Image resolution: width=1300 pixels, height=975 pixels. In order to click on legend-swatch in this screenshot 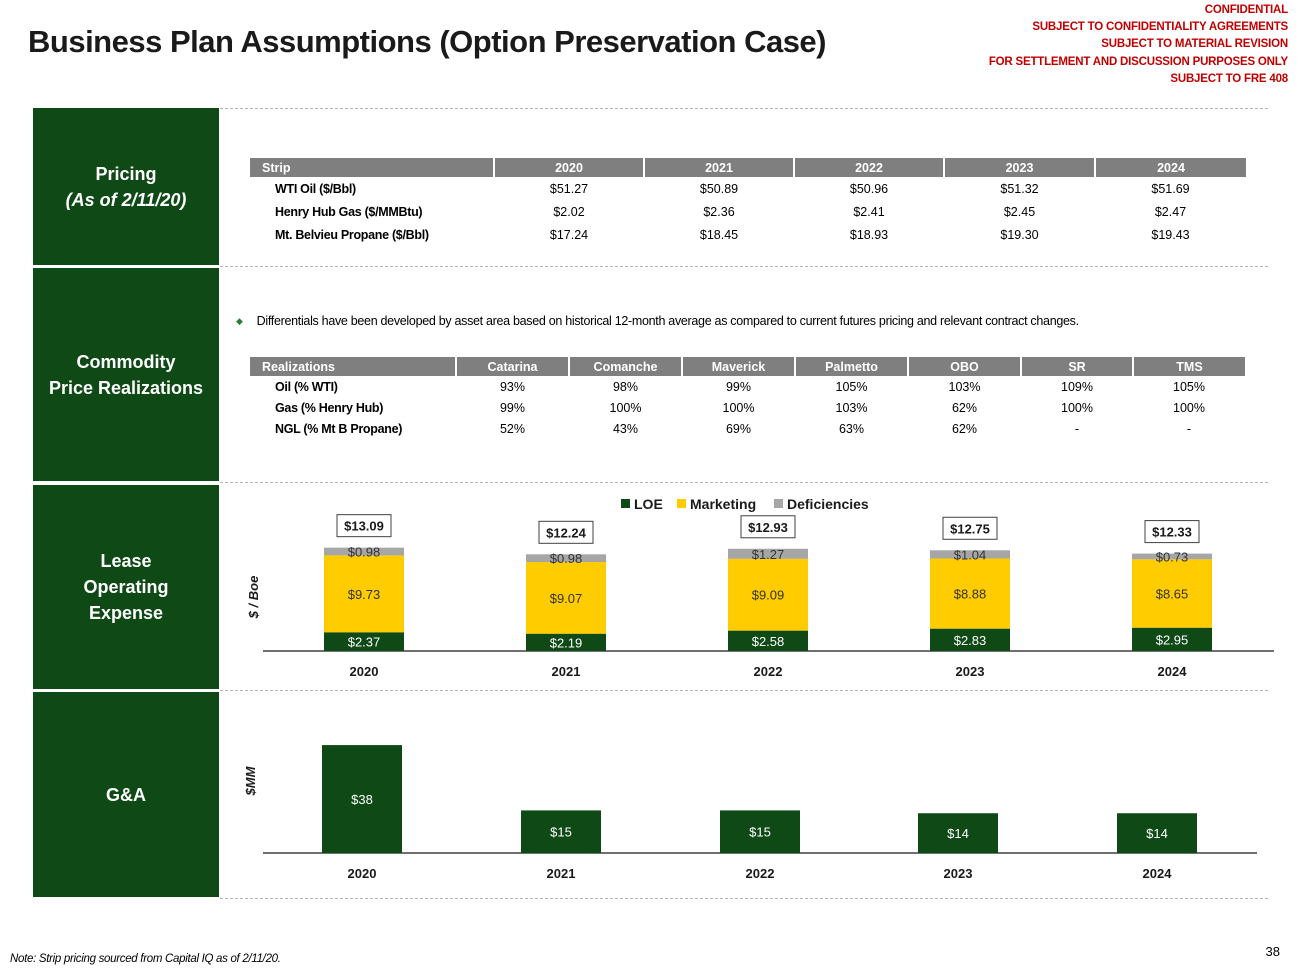, I will do `click(625, 503)`.